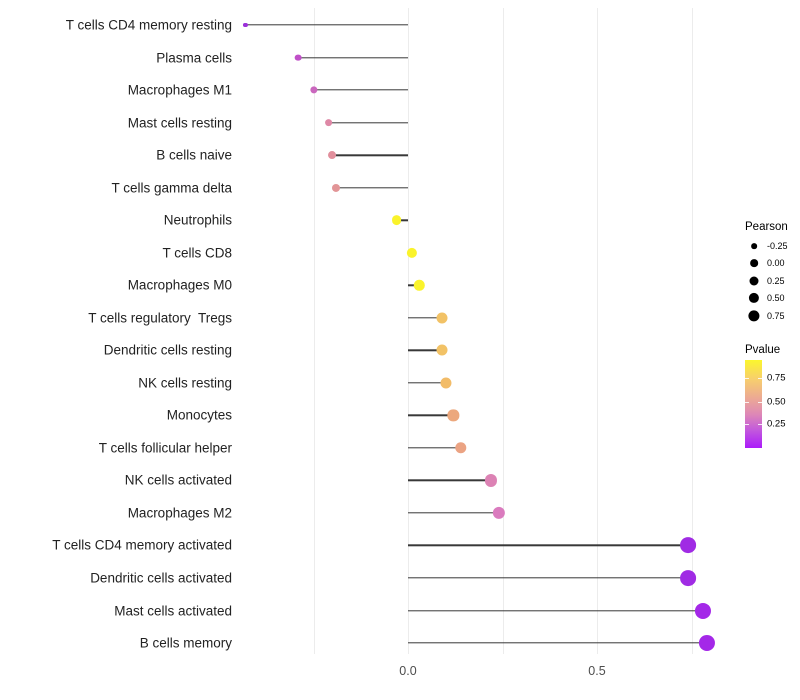  What do you see at coordinates (197, 253) in the screenshot?
I see `category-label: T cells CD8` at bounding box center [197, 253].